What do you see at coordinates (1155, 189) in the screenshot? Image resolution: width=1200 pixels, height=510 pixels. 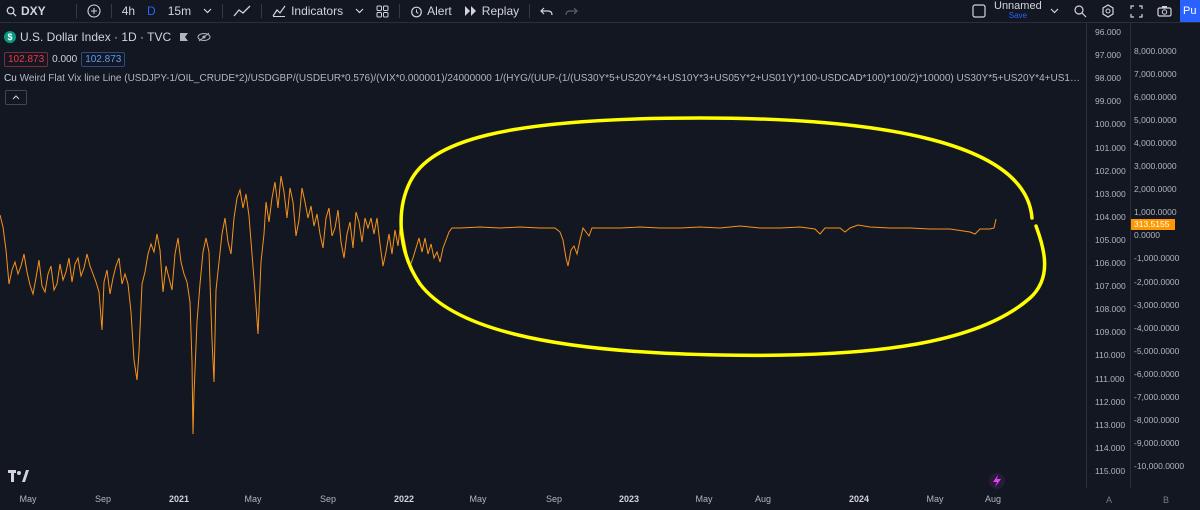 I see `price-scale-right-label: 2,000.0000` at bounding box center [1155, 189].